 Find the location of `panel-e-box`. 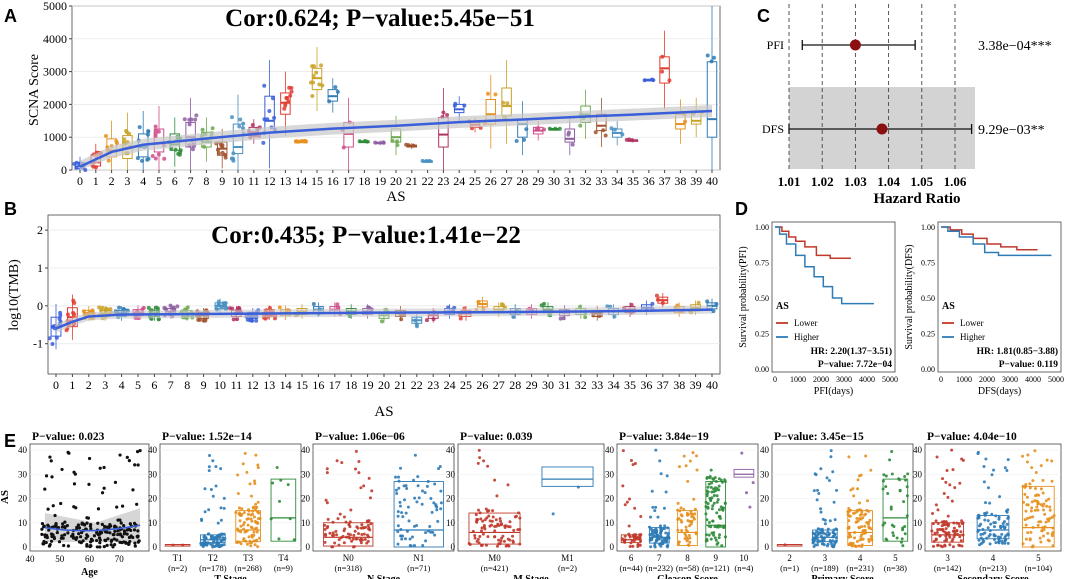

panel-e-box is located at coordinates (567, 476).